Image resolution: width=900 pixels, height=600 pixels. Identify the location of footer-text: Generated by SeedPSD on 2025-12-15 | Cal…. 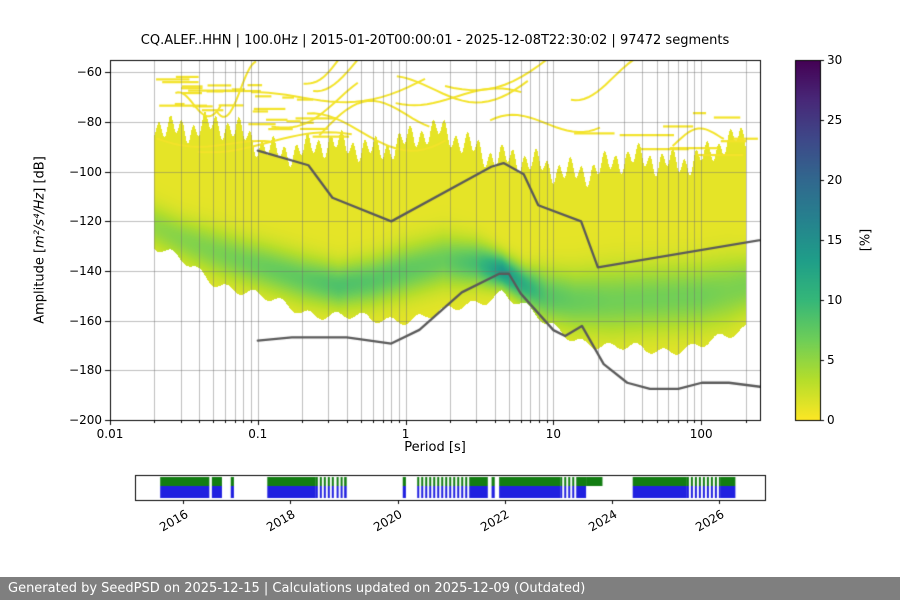
(297, 588).